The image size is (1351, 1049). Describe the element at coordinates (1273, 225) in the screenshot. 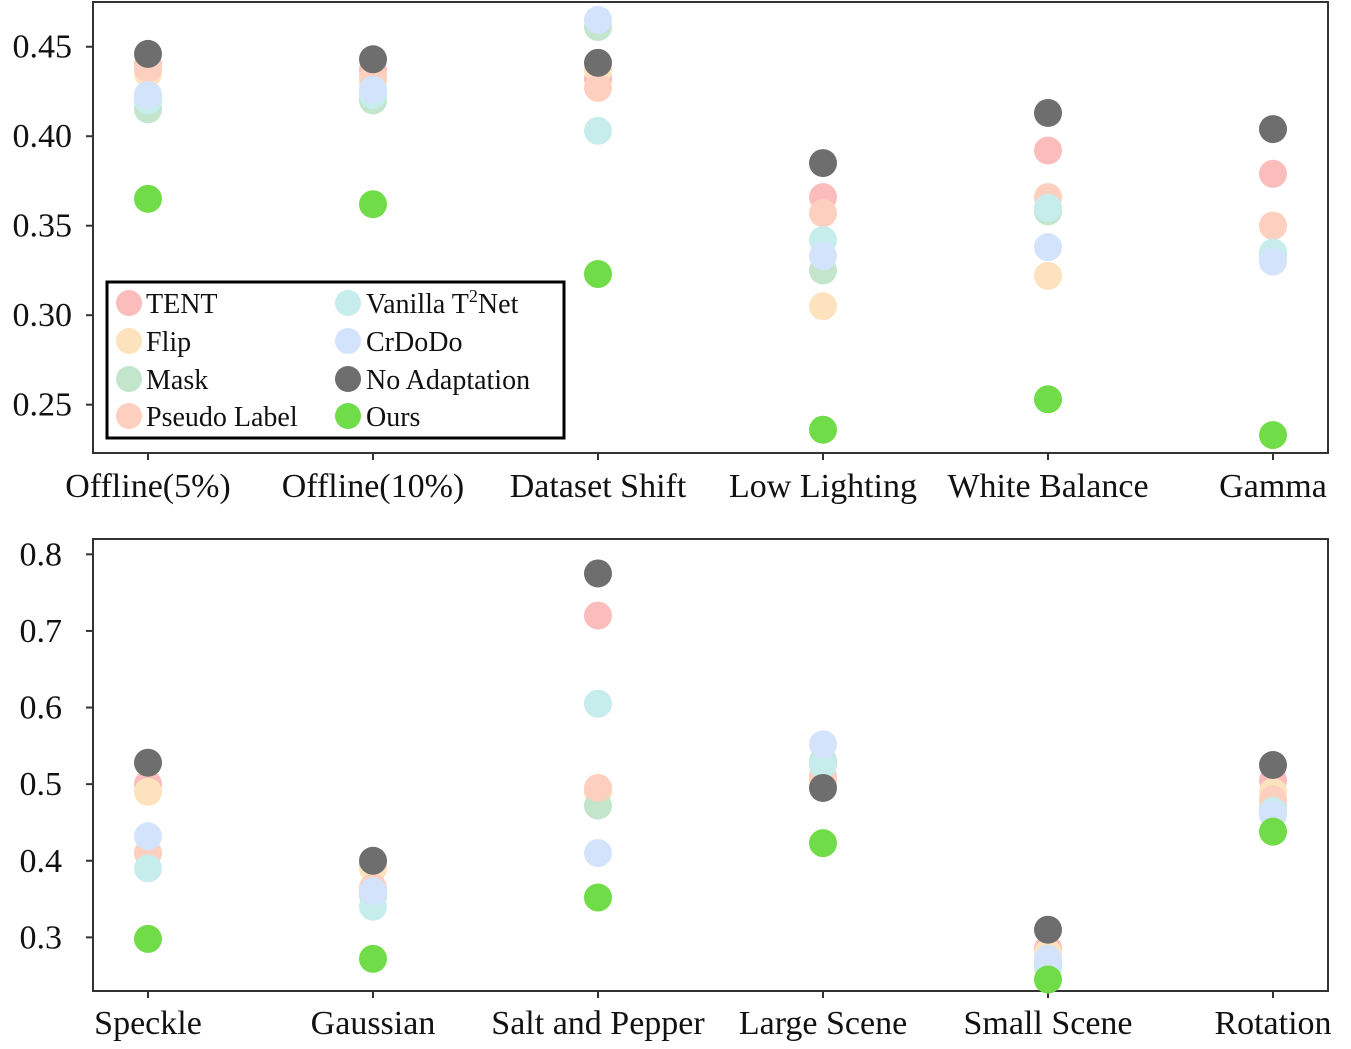

I see `point-pseudo-label-gamma` at that location.